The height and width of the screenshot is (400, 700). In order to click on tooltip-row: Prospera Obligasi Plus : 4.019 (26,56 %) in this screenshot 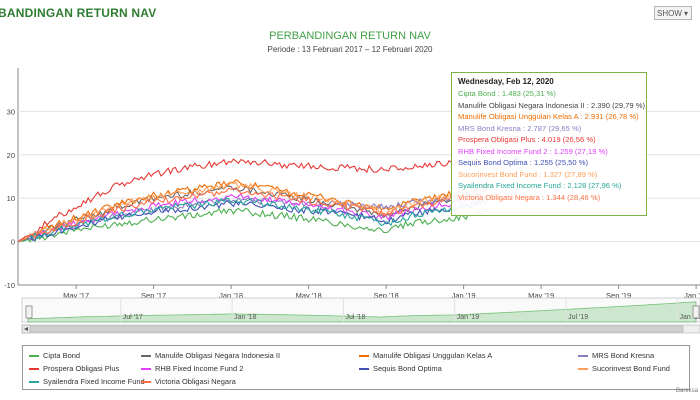, I will do `click(527, 139)`.